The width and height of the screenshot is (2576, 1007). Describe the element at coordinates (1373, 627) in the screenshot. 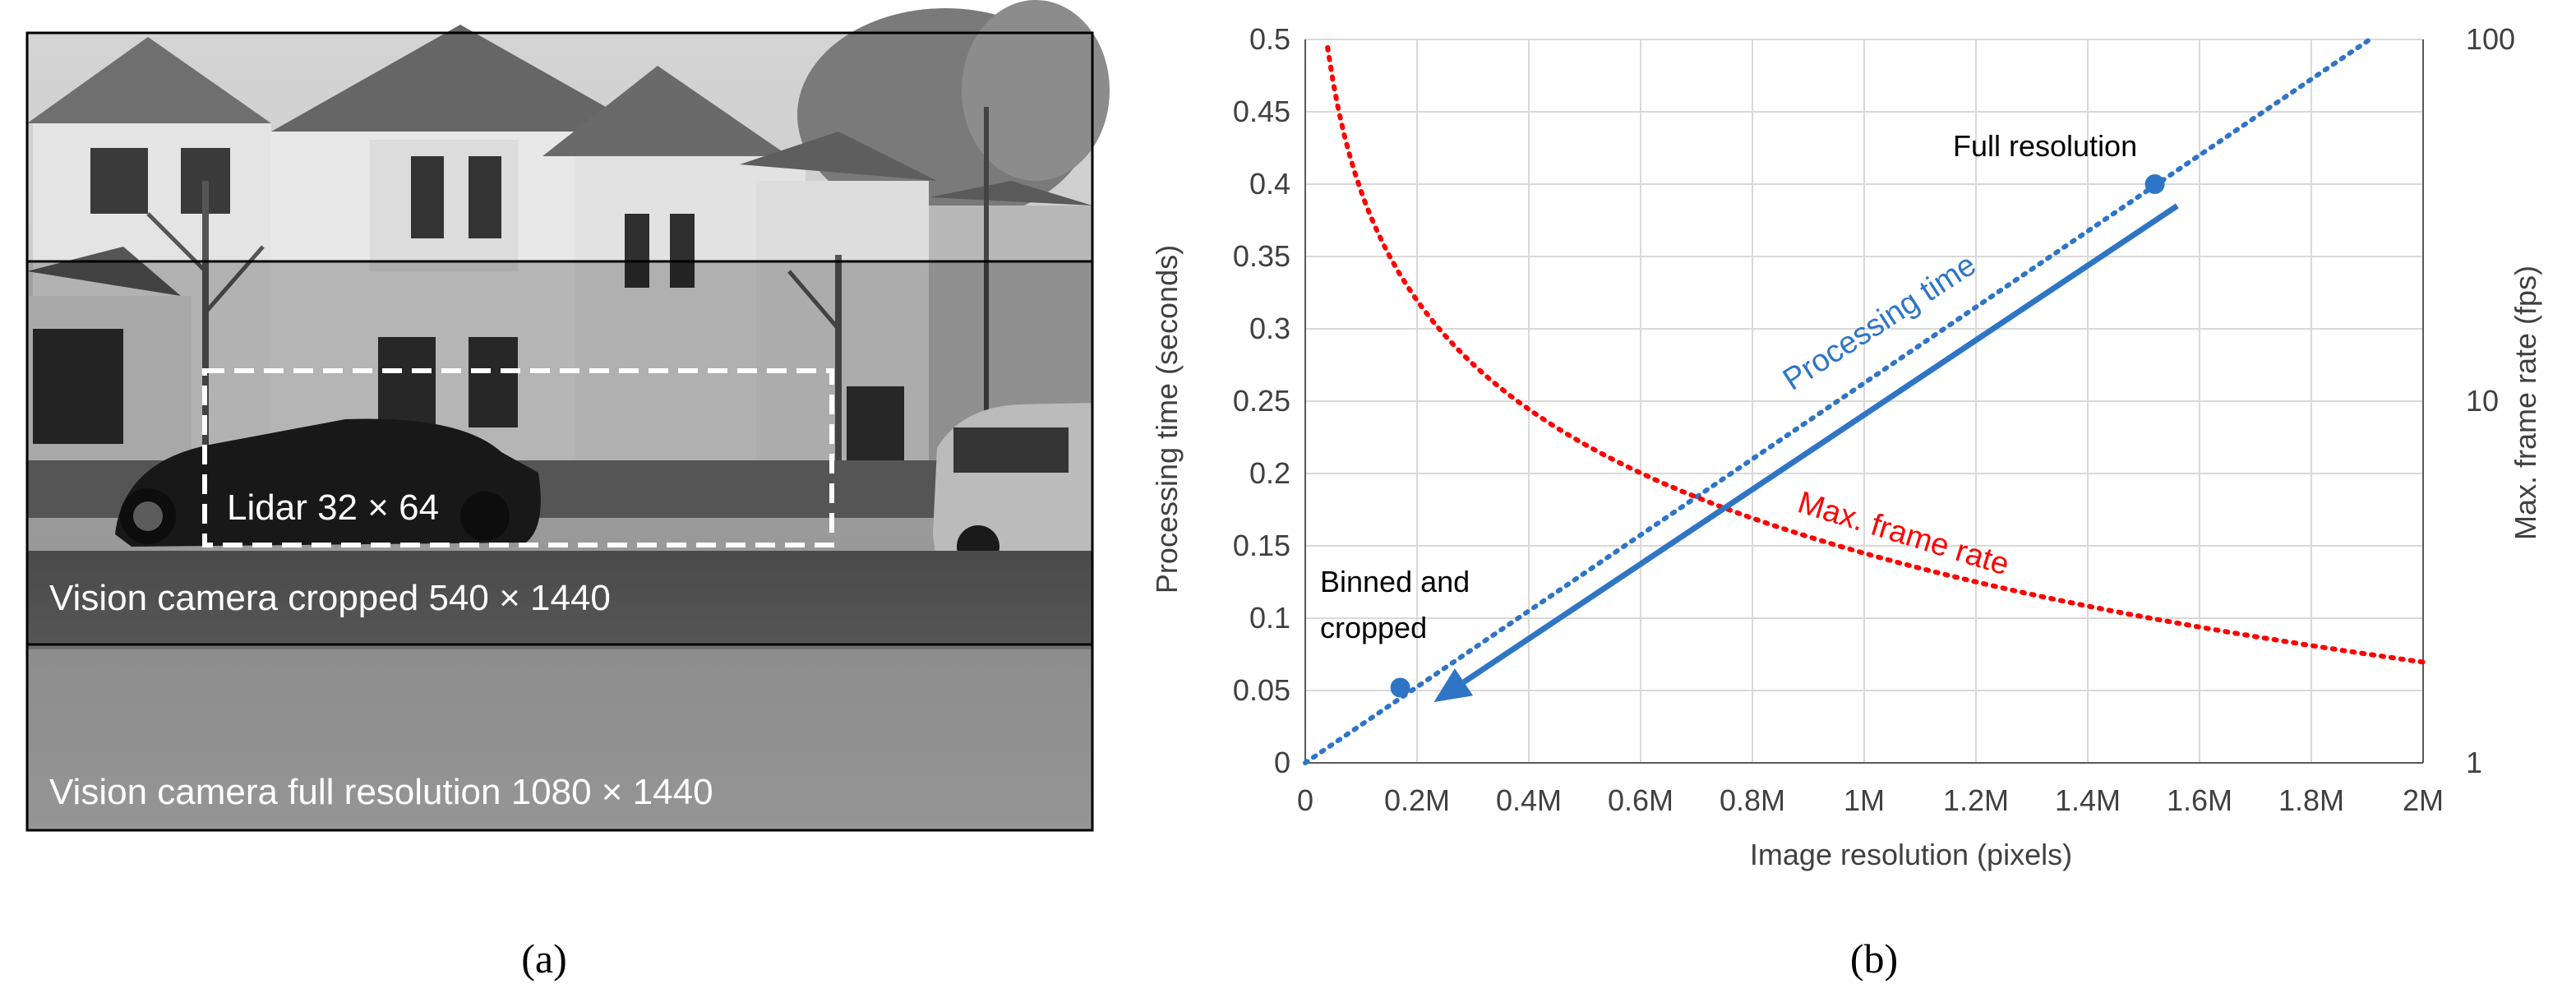

I see `binned-cropped-annotation-line2: cropped` at that location.